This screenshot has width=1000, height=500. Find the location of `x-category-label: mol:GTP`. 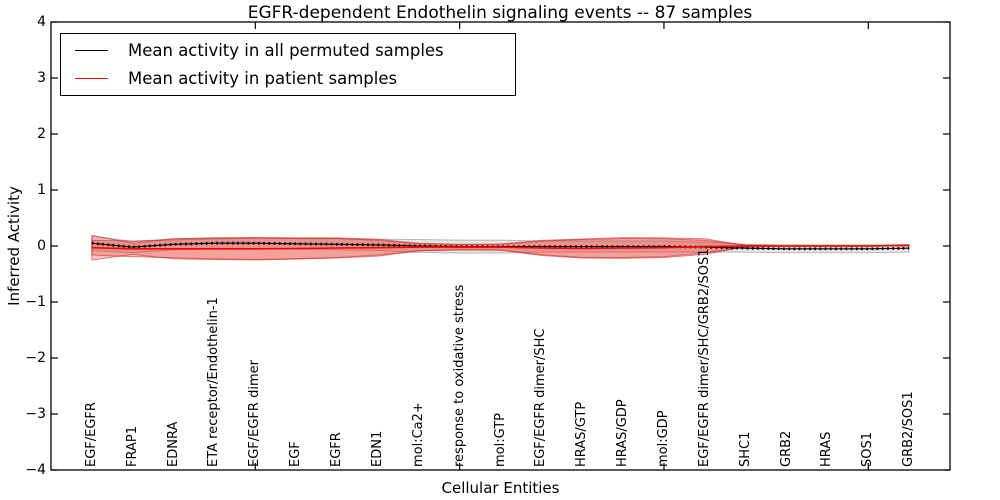

x-category-label: mol:GTP is located at coordinates (500, 440).